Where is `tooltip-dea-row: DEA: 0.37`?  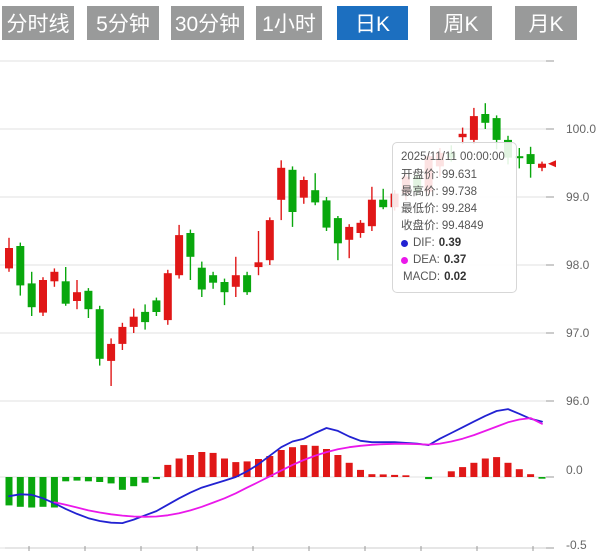 tooltip-dea-row: DEA: 0.37 is located at coordinates (454, 260).